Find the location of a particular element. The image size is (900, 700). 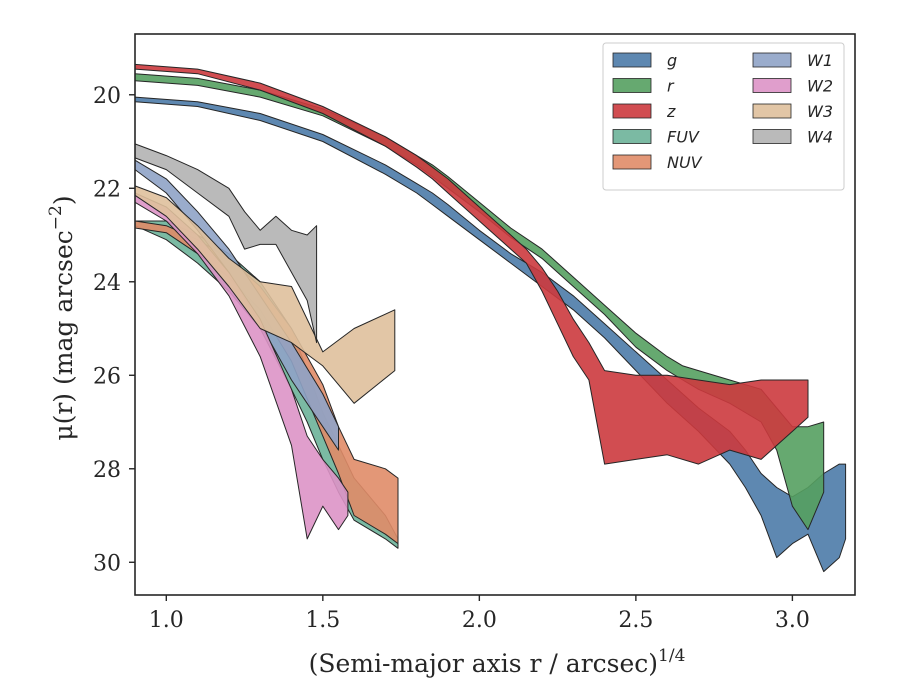

y-axis-label-close: ) is located at coordinates (63, 200).